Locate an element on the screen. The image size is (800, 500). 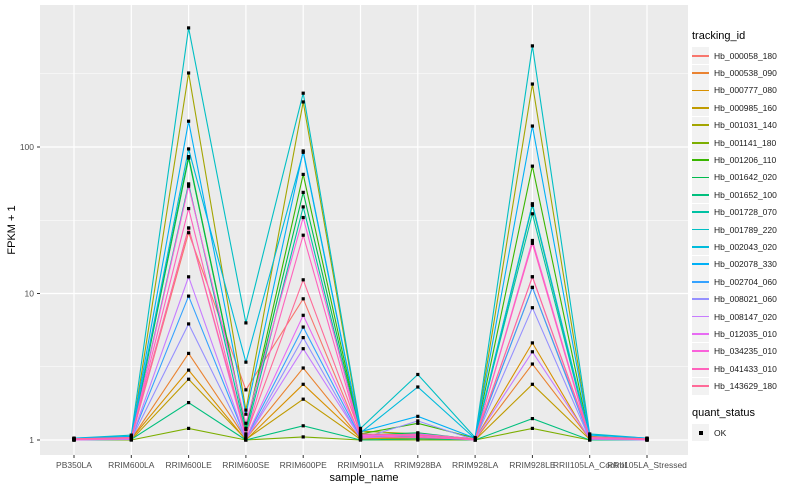
x-tick-label: RRIM928LE is located at coordinates (532, 465).